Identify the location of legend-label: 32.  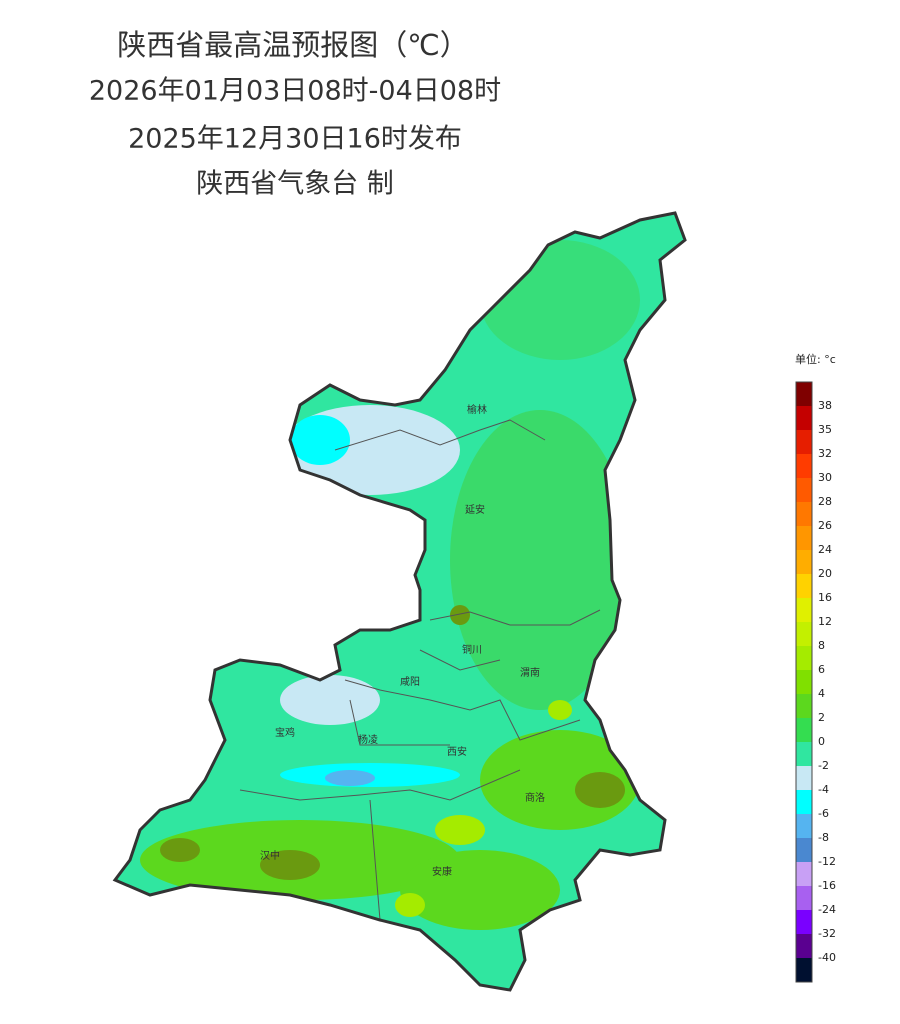
(825, 453).